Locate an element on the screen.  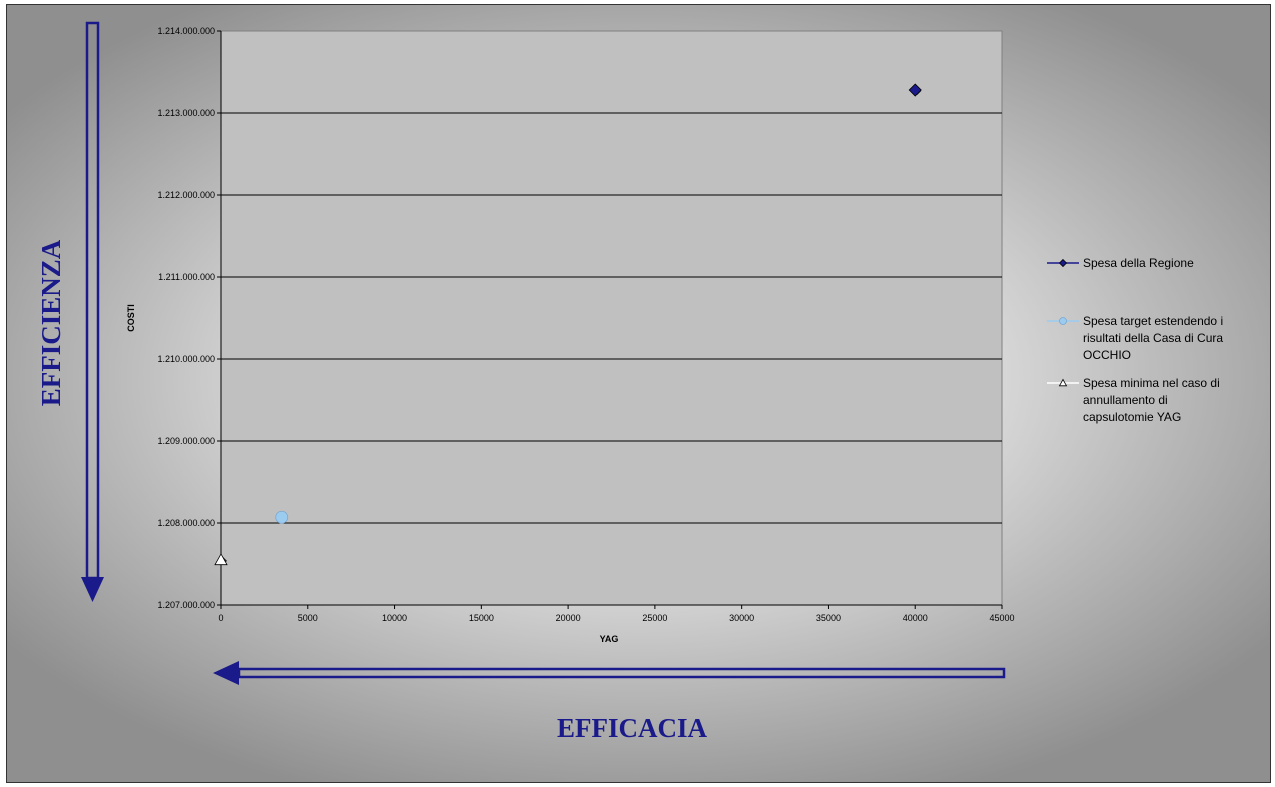
legend-marker-triangle is located at coordinates (1063, 382).